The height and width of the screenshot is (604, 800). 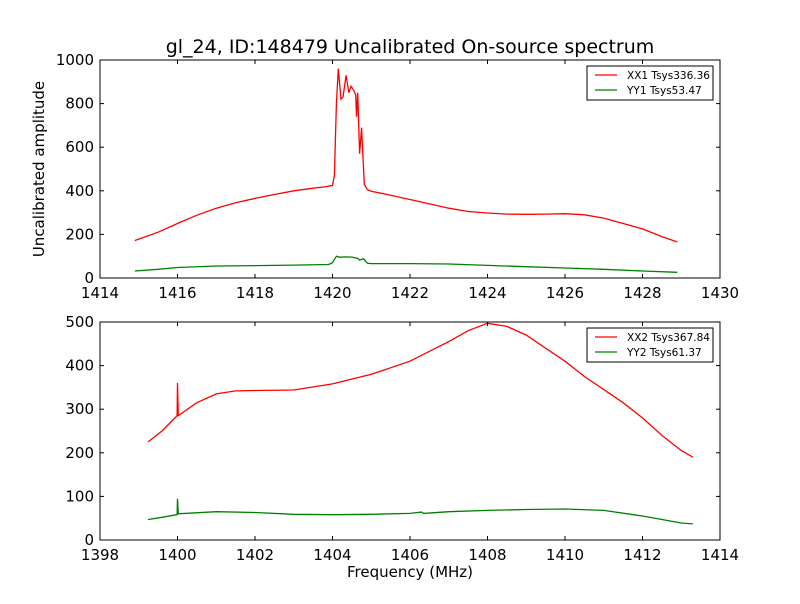 What do you see at coordinates (79, 322) in the screenshot?
I see `y-tick-label: 500` at bounding box center [79, 322].